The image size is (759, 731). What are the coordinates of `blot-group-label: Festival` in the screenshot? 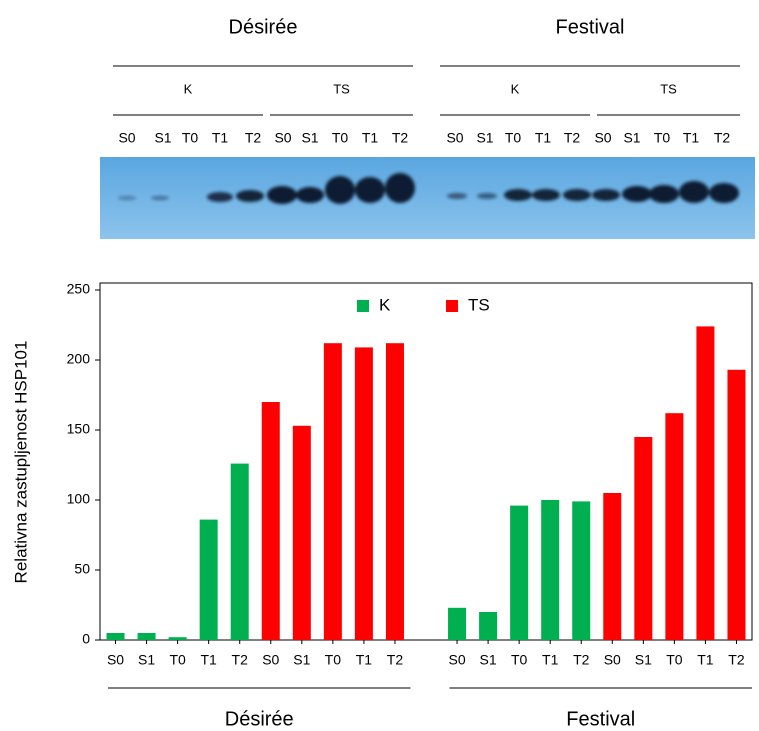 It's located at (590, 27).